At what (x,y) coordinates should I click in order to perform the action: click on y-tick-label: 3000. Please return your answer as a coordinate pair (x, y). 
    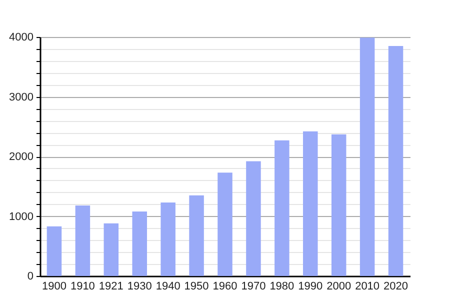
    Looking at the image, I should click on (21, 97).